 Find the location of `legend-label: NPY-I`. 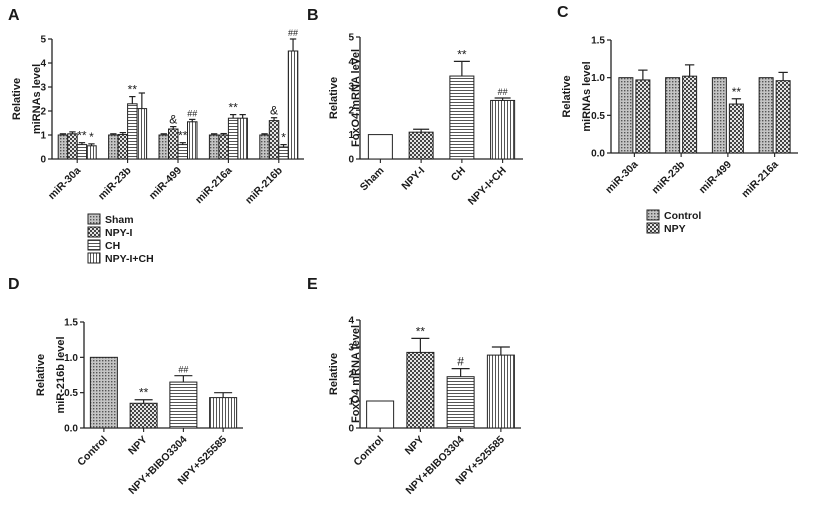

legend-label: NPY-I is located at coordinates (119, 233).